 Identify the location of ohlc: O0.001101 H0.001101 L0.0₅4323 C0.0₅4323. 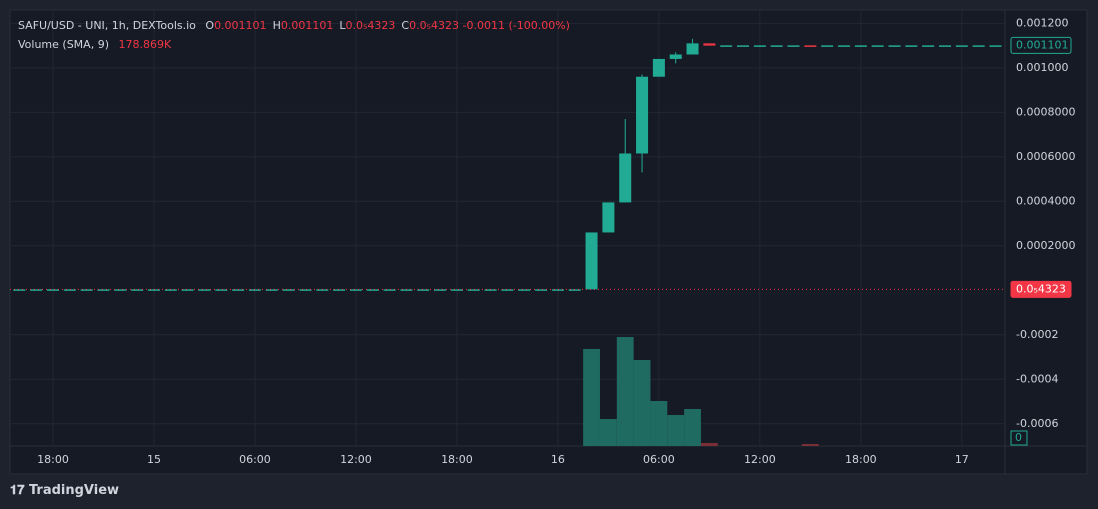
(330, 25).